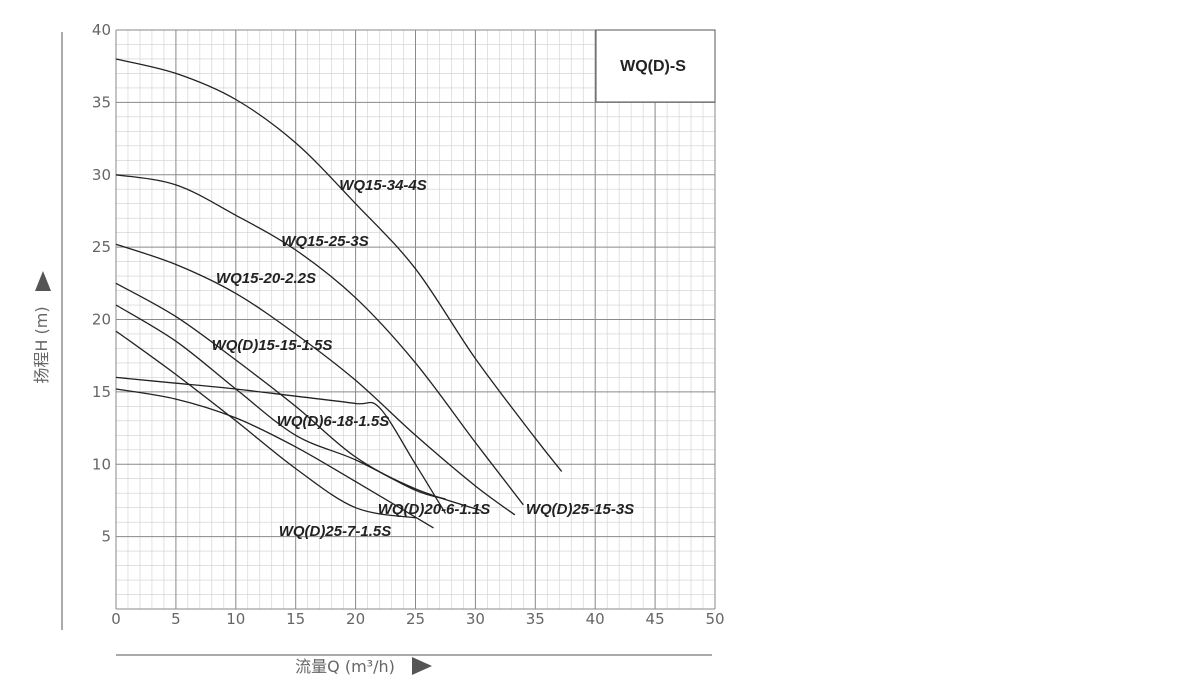 The width and height of the screenshot is (1193, 685). I want to click on y-tick-label: 10, so click(101, 464).